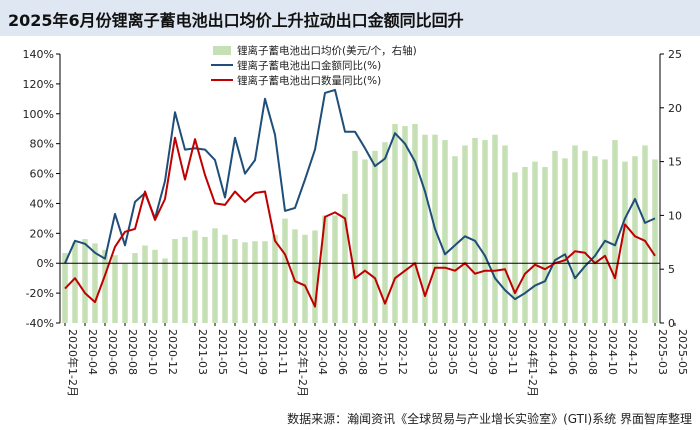 The height and width of the screenshot is (430, 700). Describe the element at coordinates (40, 293) in the screenshot. I see `left-tick-label: -20%` at that location.